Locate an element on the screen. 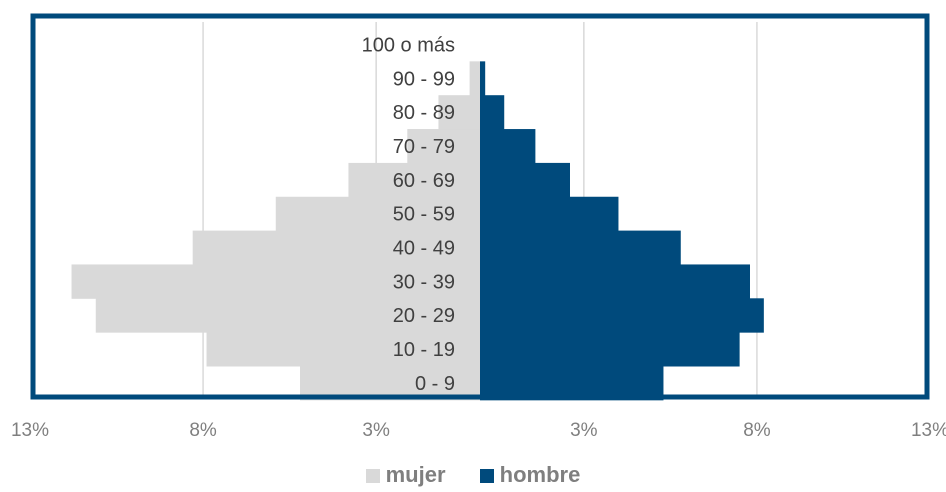 The width and height of the screenshot is (946, 492). legend-item-hombre: hombre is located at coordinates (530, 475).